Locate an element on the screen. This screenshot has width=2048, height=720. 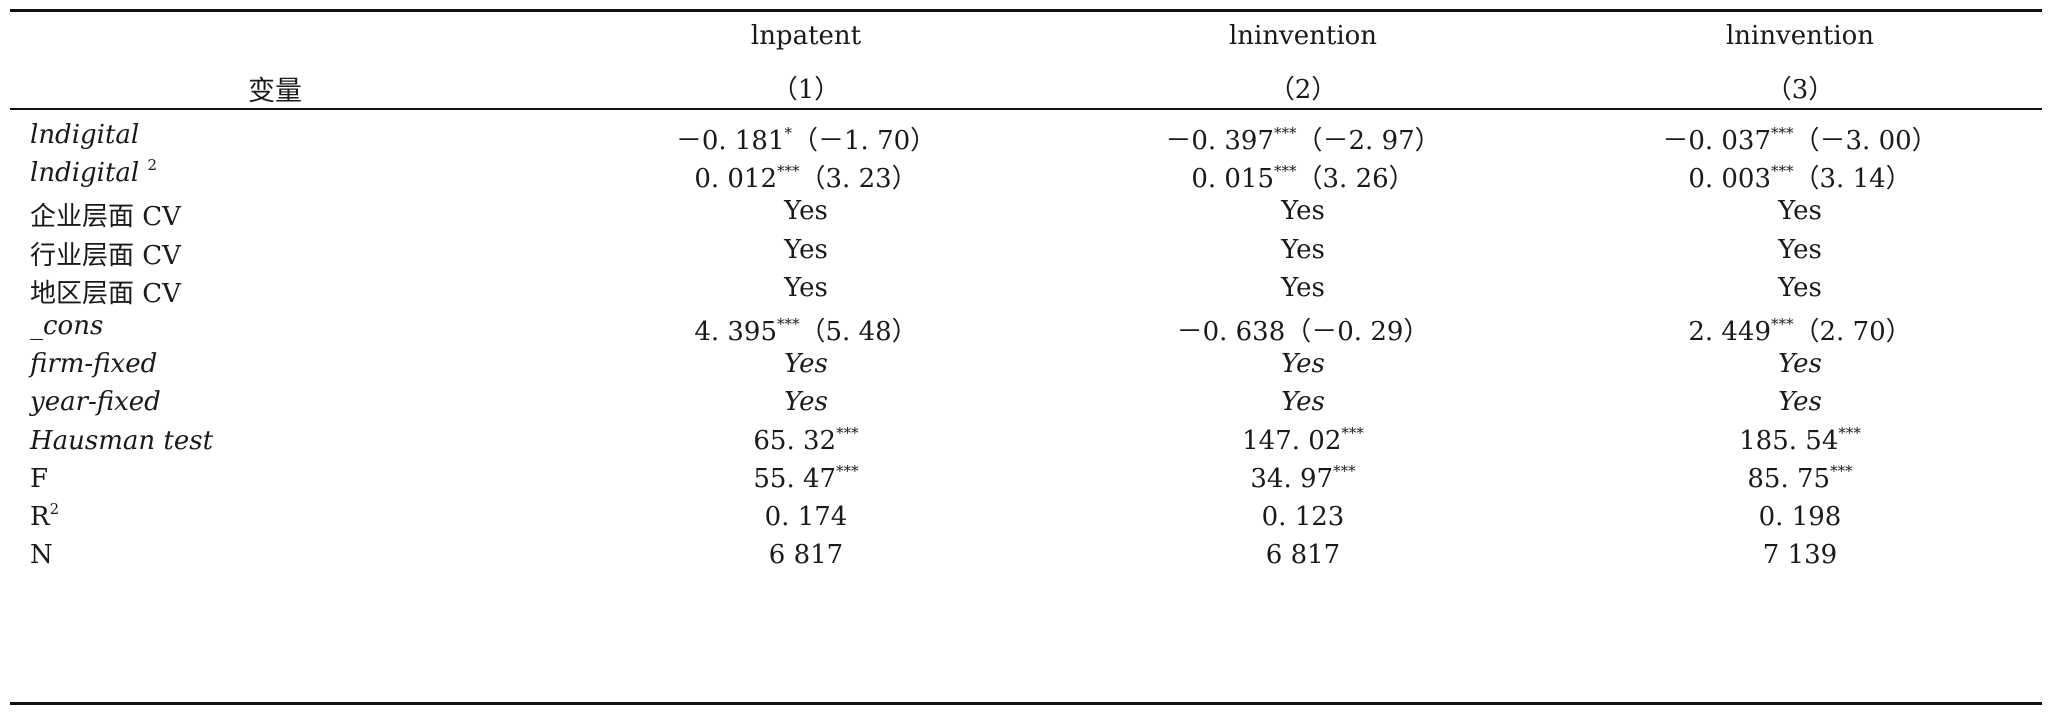
table-cell: 2. 449***（2. 70） is located at coordinates (1800, 329).